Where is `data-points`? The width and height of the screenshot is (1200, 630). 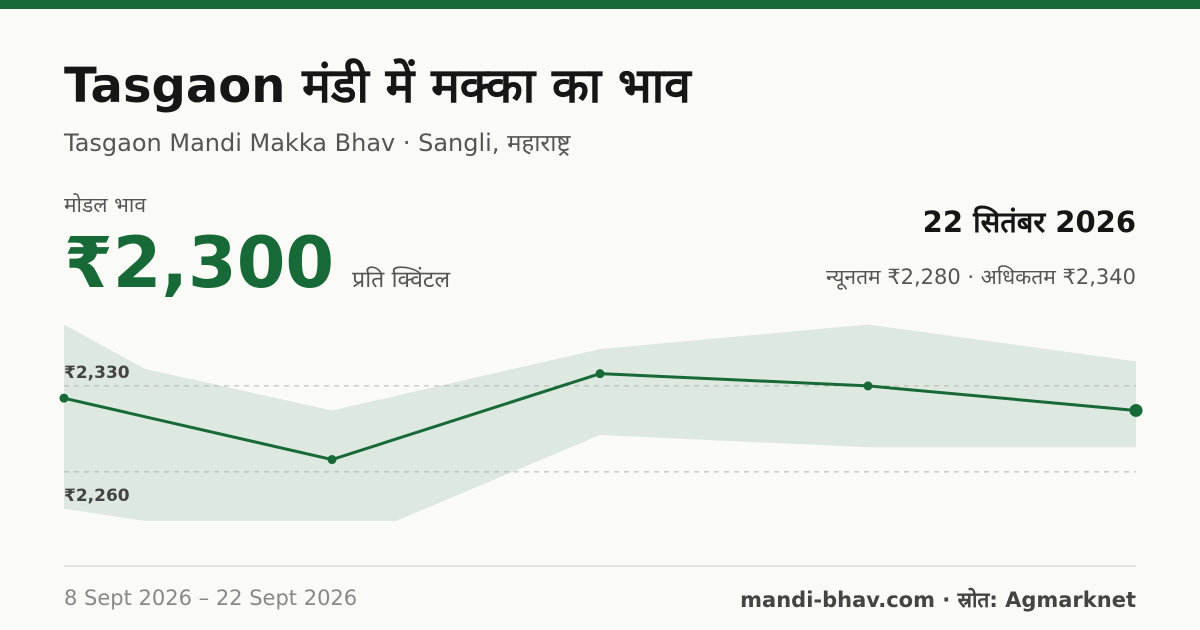
data-points is located at coordinates (601, 417).